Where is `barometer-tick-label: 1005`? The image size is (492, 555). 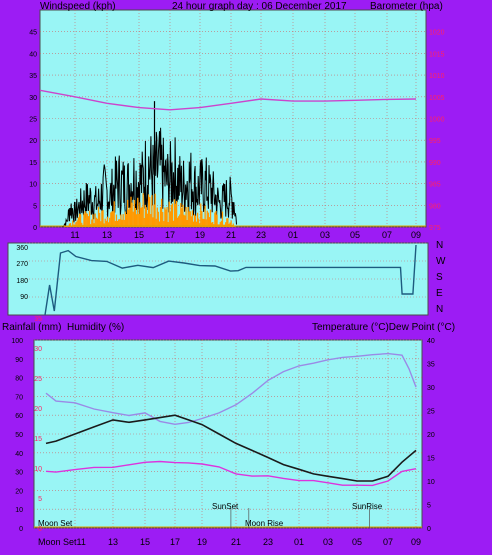
barometer-tick-label: 1005 is located at coordinates (437, 98).